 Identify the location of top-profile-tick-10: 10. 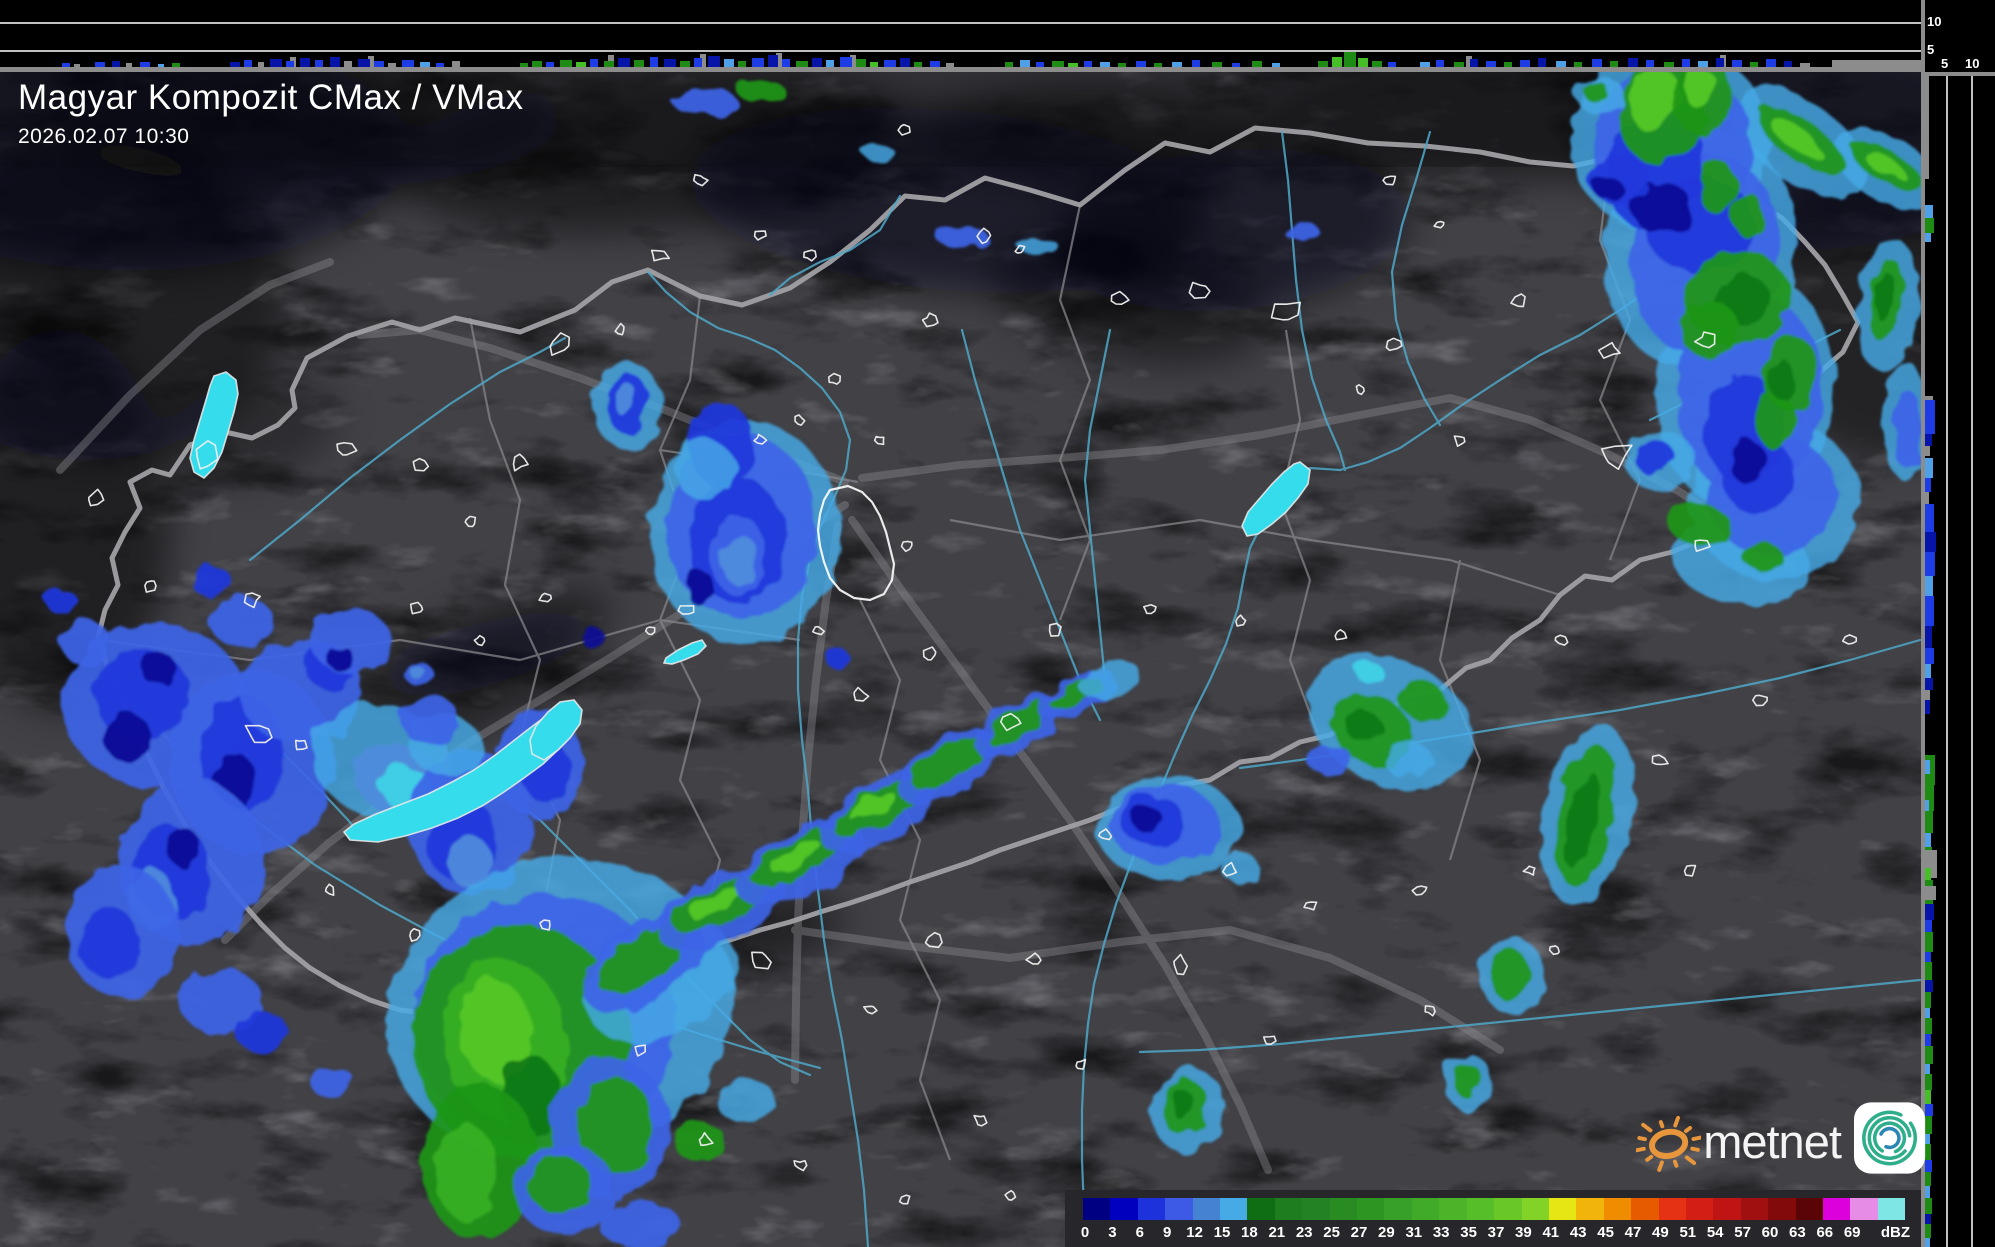
(1934, 21).